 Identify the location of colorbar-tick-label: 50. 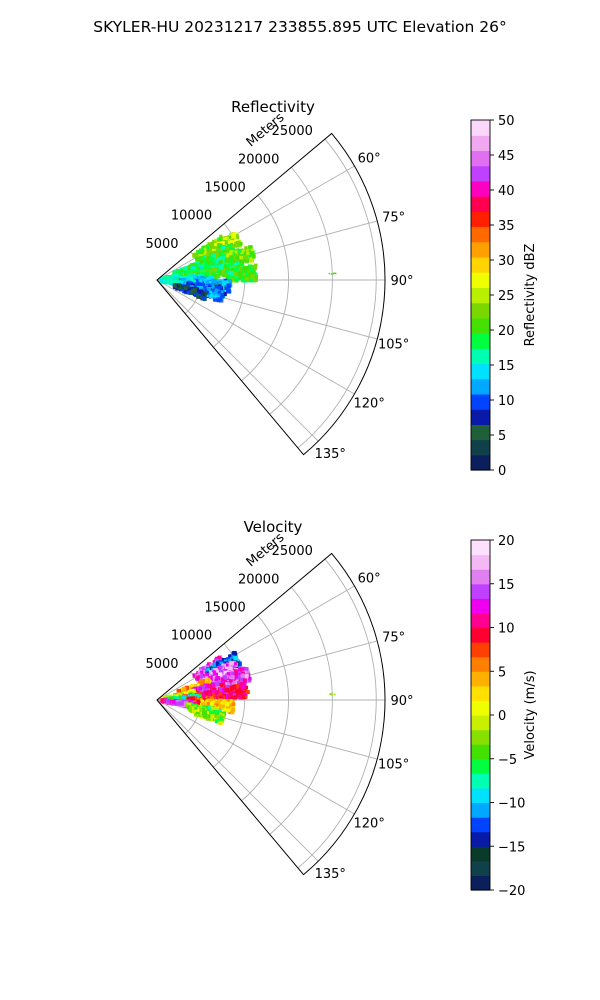
(506, 121).